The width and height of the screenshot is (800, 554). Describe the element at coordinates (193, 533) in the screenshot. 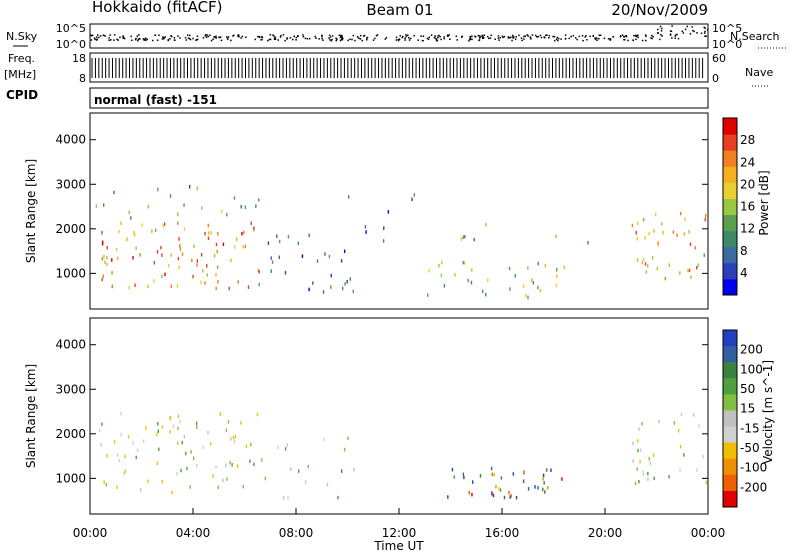

I see `x-tick-label: 04:00` at that location.